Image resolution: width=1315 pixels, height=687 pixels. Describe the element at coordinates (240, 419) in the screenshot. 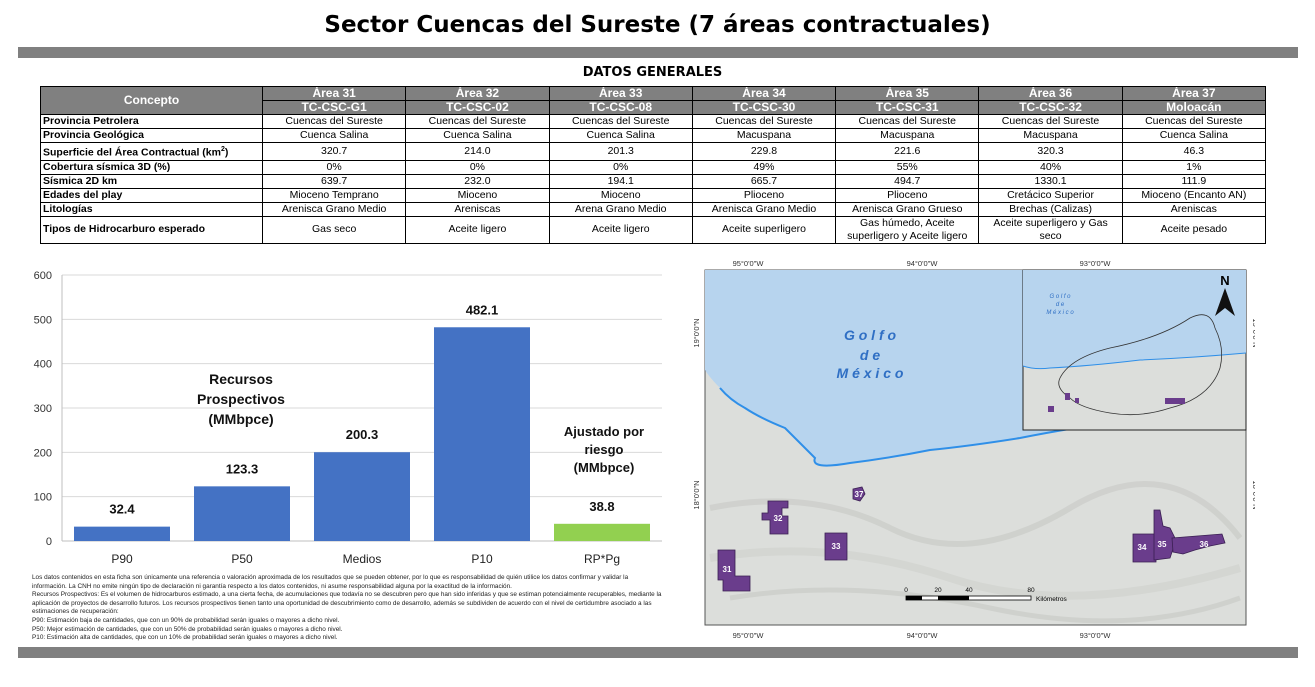

I see `chart-annotation-left: (MMbpce)` at that location.